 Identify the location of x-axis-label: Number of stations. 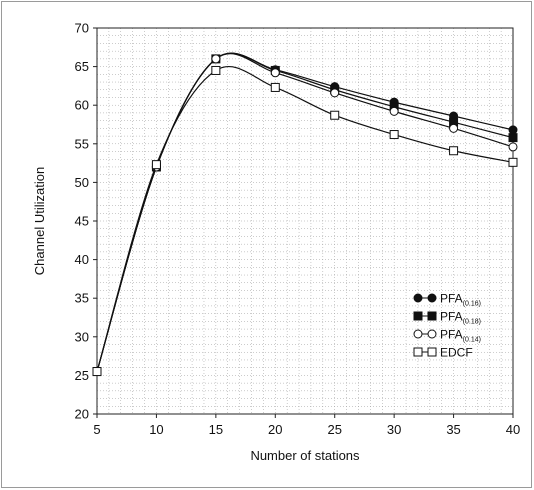
(305, 455).